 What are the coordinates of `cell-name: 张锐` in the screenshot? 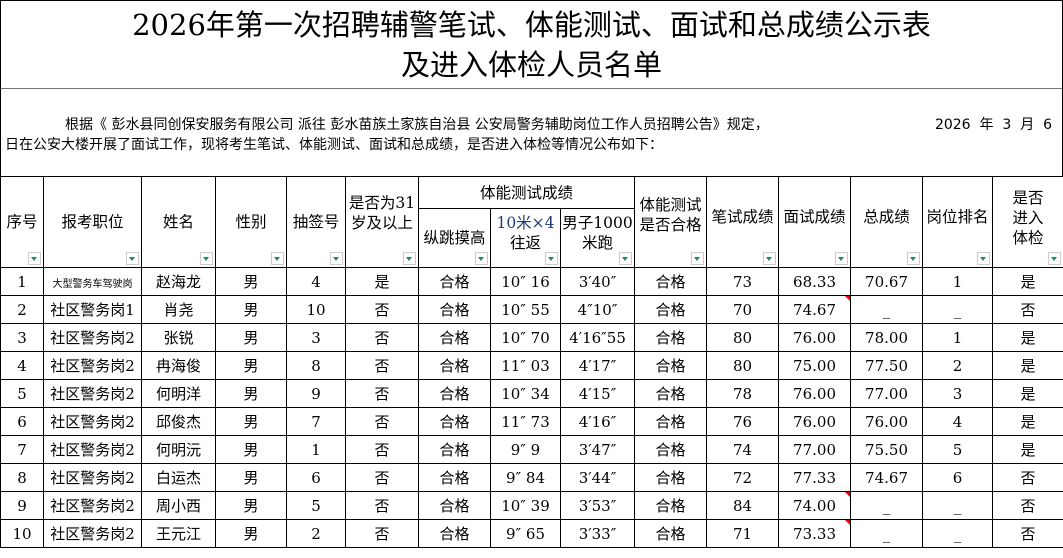 It's located at (178, 337).